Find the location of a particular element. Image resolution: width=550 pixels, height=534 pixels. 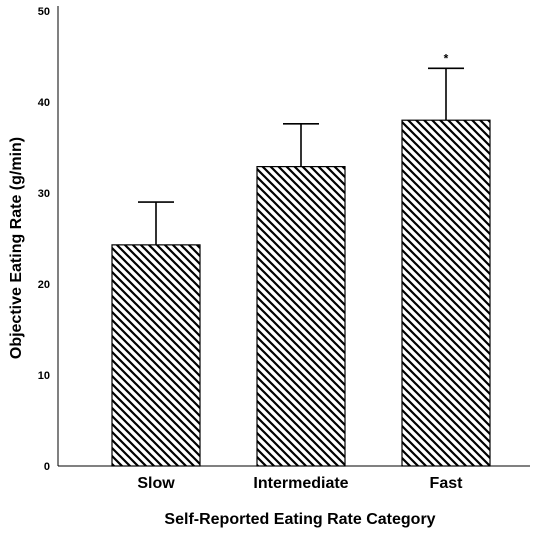

y-tick-label: 40 is located at coordinates (44, 103).